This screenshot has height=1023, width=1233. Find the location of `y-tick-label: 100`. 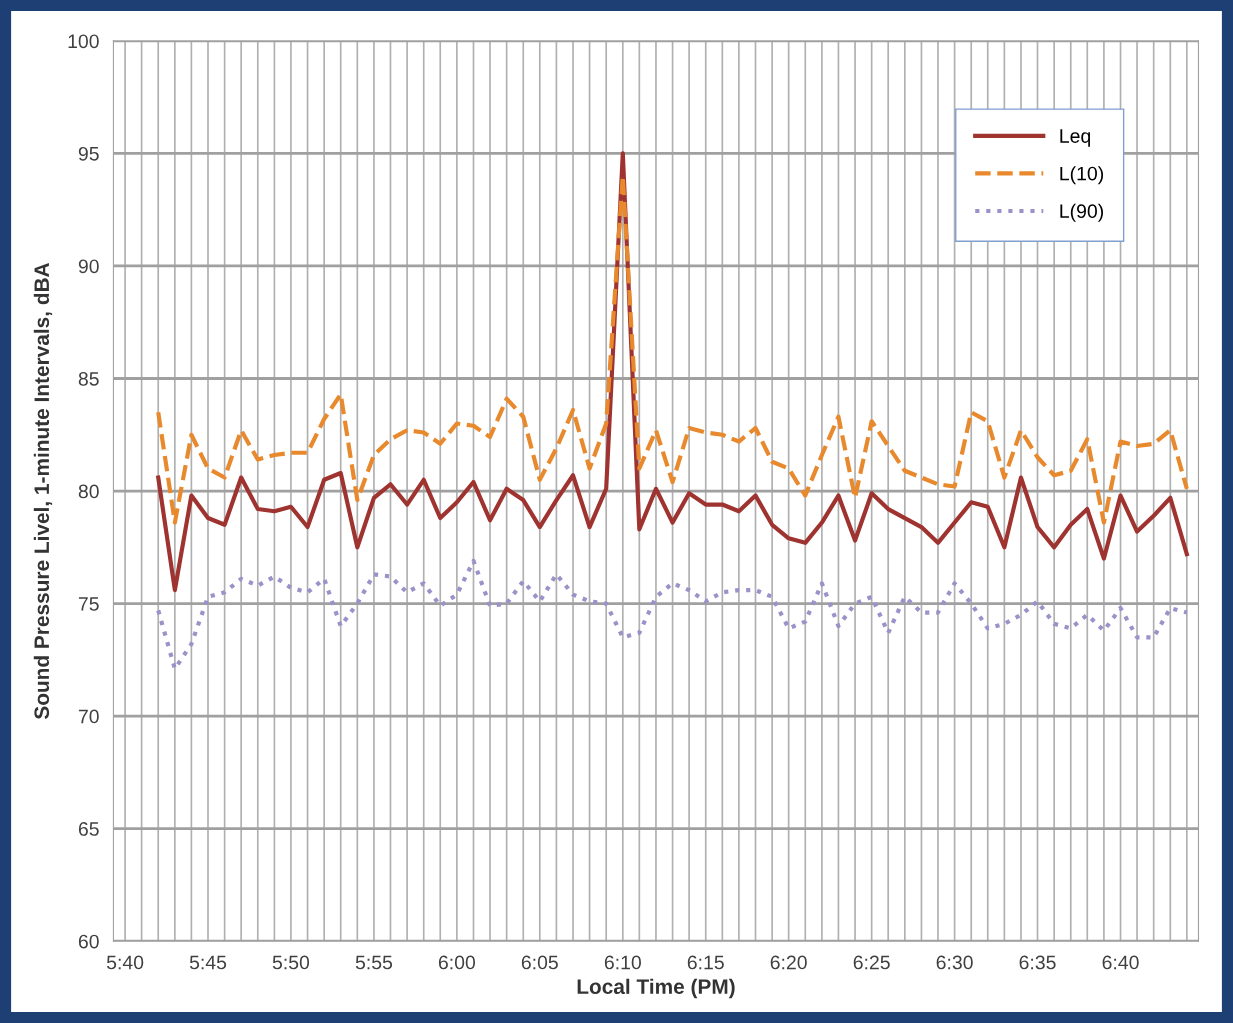

y-tick-label: 100 is located at coordinates (83, 41).